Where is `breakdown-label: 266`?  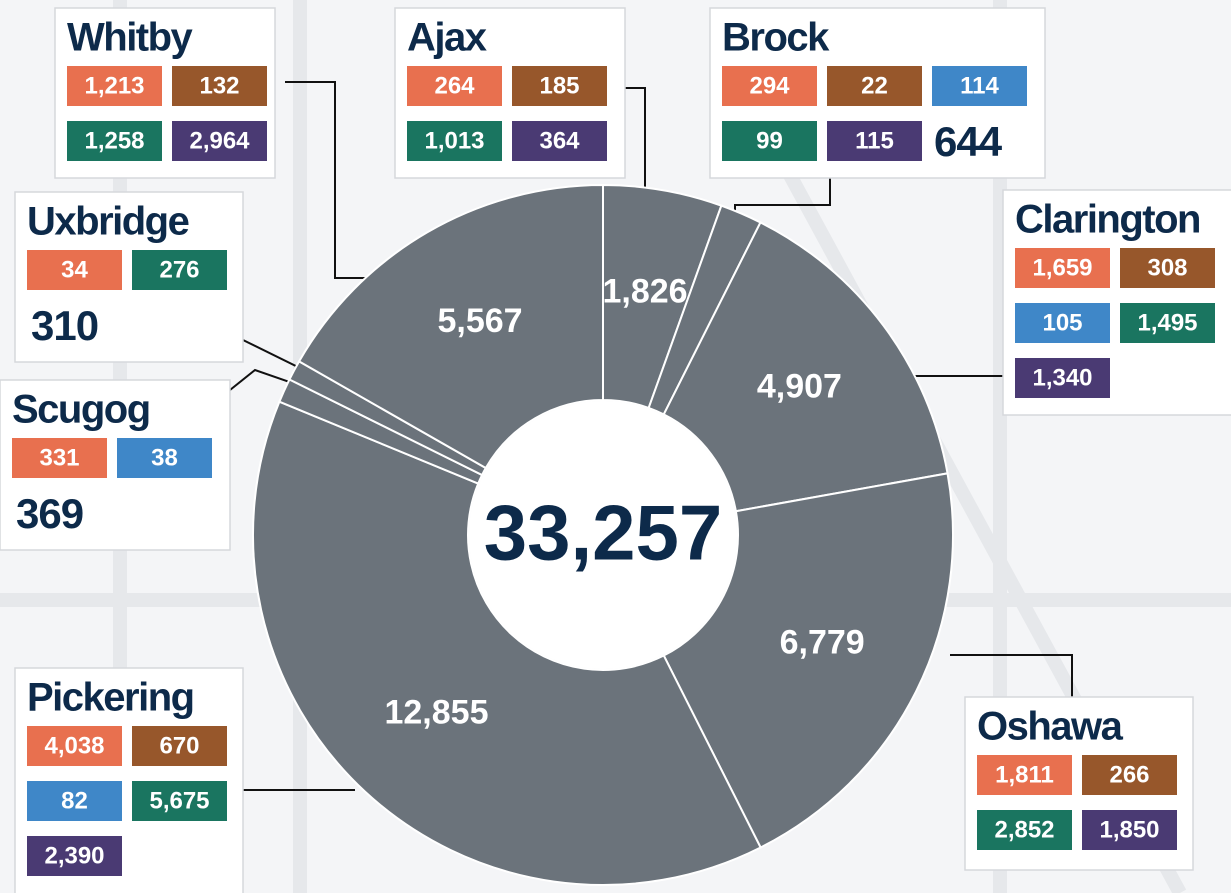 breakdown-label: 266 is located at coordinates (1129, 774).